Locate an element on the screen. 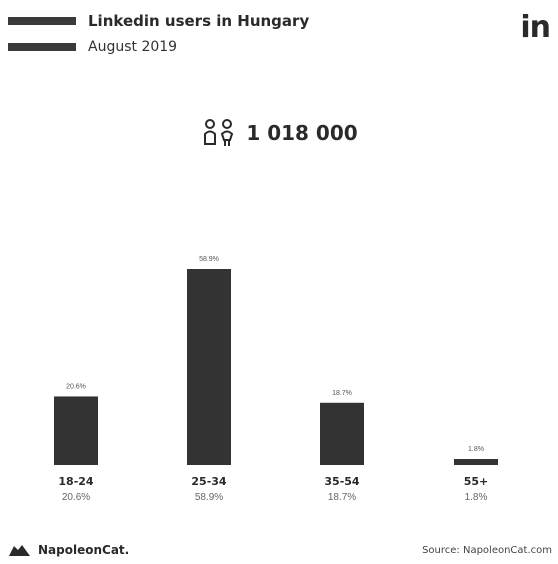 This screenshot has width=558, height=564. title-bar-decoration is located at coordinates (42, 21).